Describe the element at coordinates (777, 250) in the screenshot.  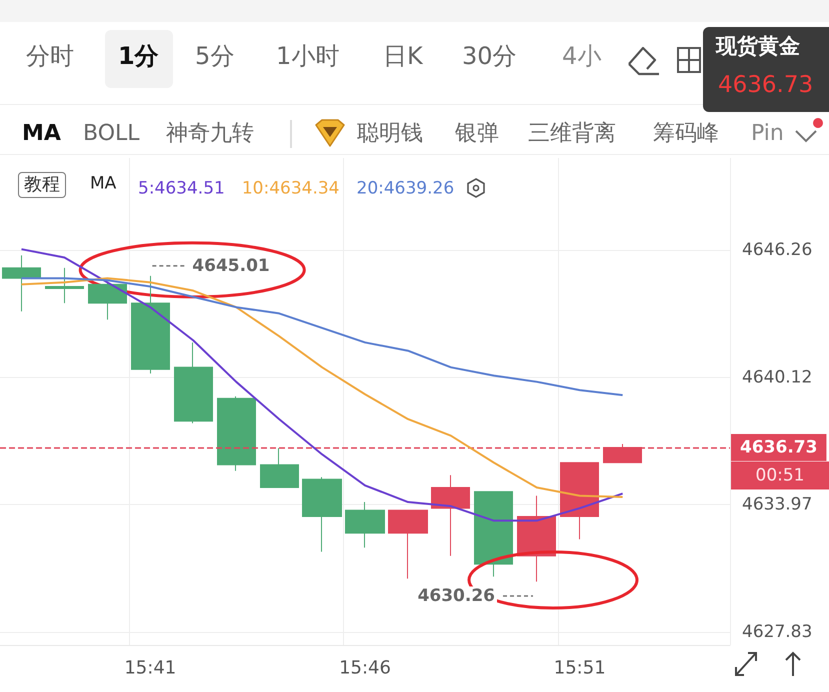
I see `y-tick-label: 4646.26` at that location.